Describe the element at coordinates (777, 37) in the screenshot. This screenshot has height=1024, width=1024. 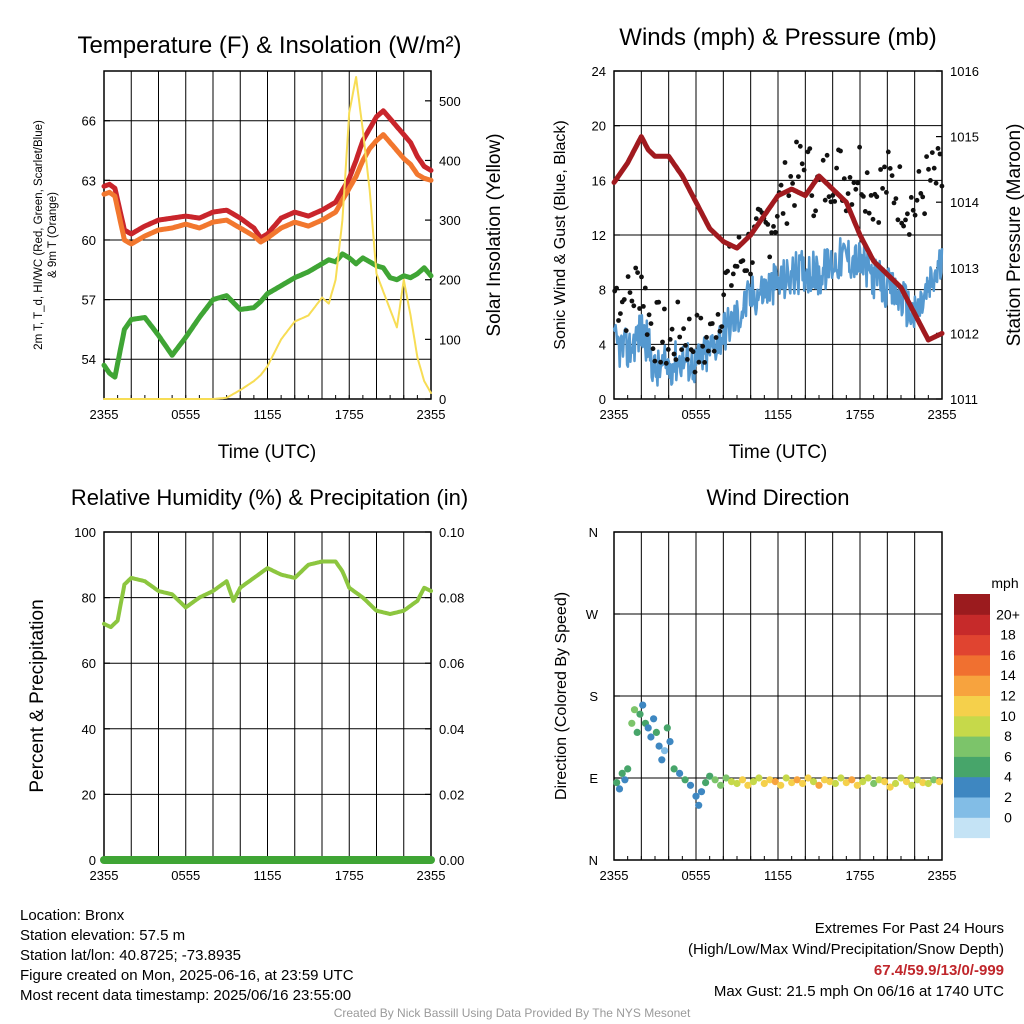
I see `chart-title-winds: Winds (mph) & Pressure (mb)` at that location.